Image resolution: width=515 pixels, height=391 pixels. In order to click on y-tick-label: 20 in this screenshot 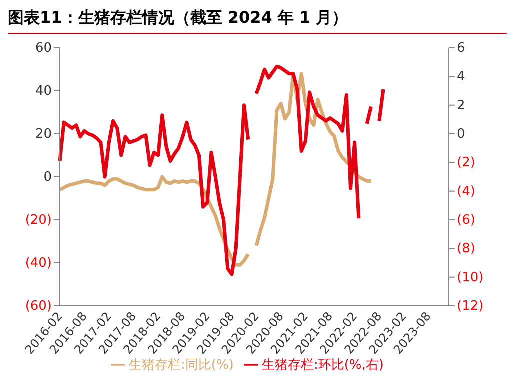, I will do `click(43, 134)`.